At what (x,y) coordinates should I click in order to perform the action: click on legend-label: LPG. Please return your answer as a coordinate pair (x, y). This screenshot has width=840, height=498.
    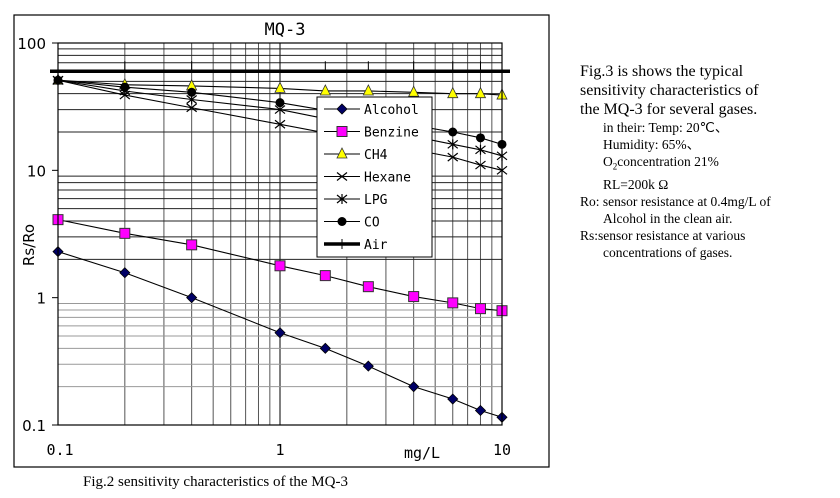
    Looking at the image, I should click on (376, 200).